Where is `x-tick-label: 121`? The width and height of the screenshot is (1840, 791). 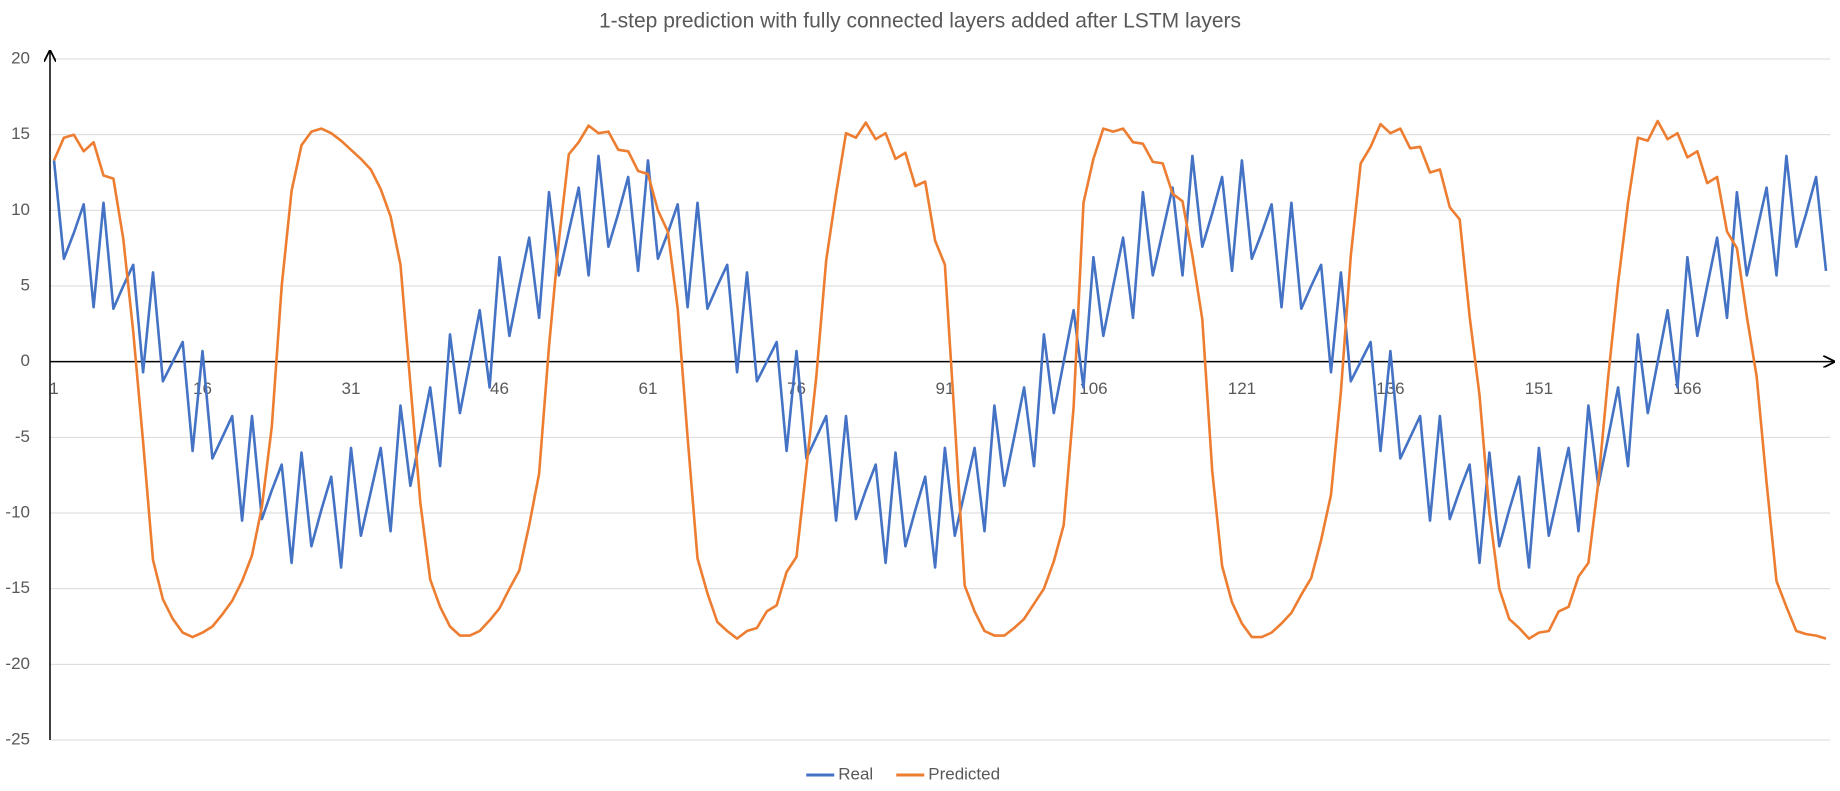
x-tick-label: 121 is located at coordinates (1242, 388).